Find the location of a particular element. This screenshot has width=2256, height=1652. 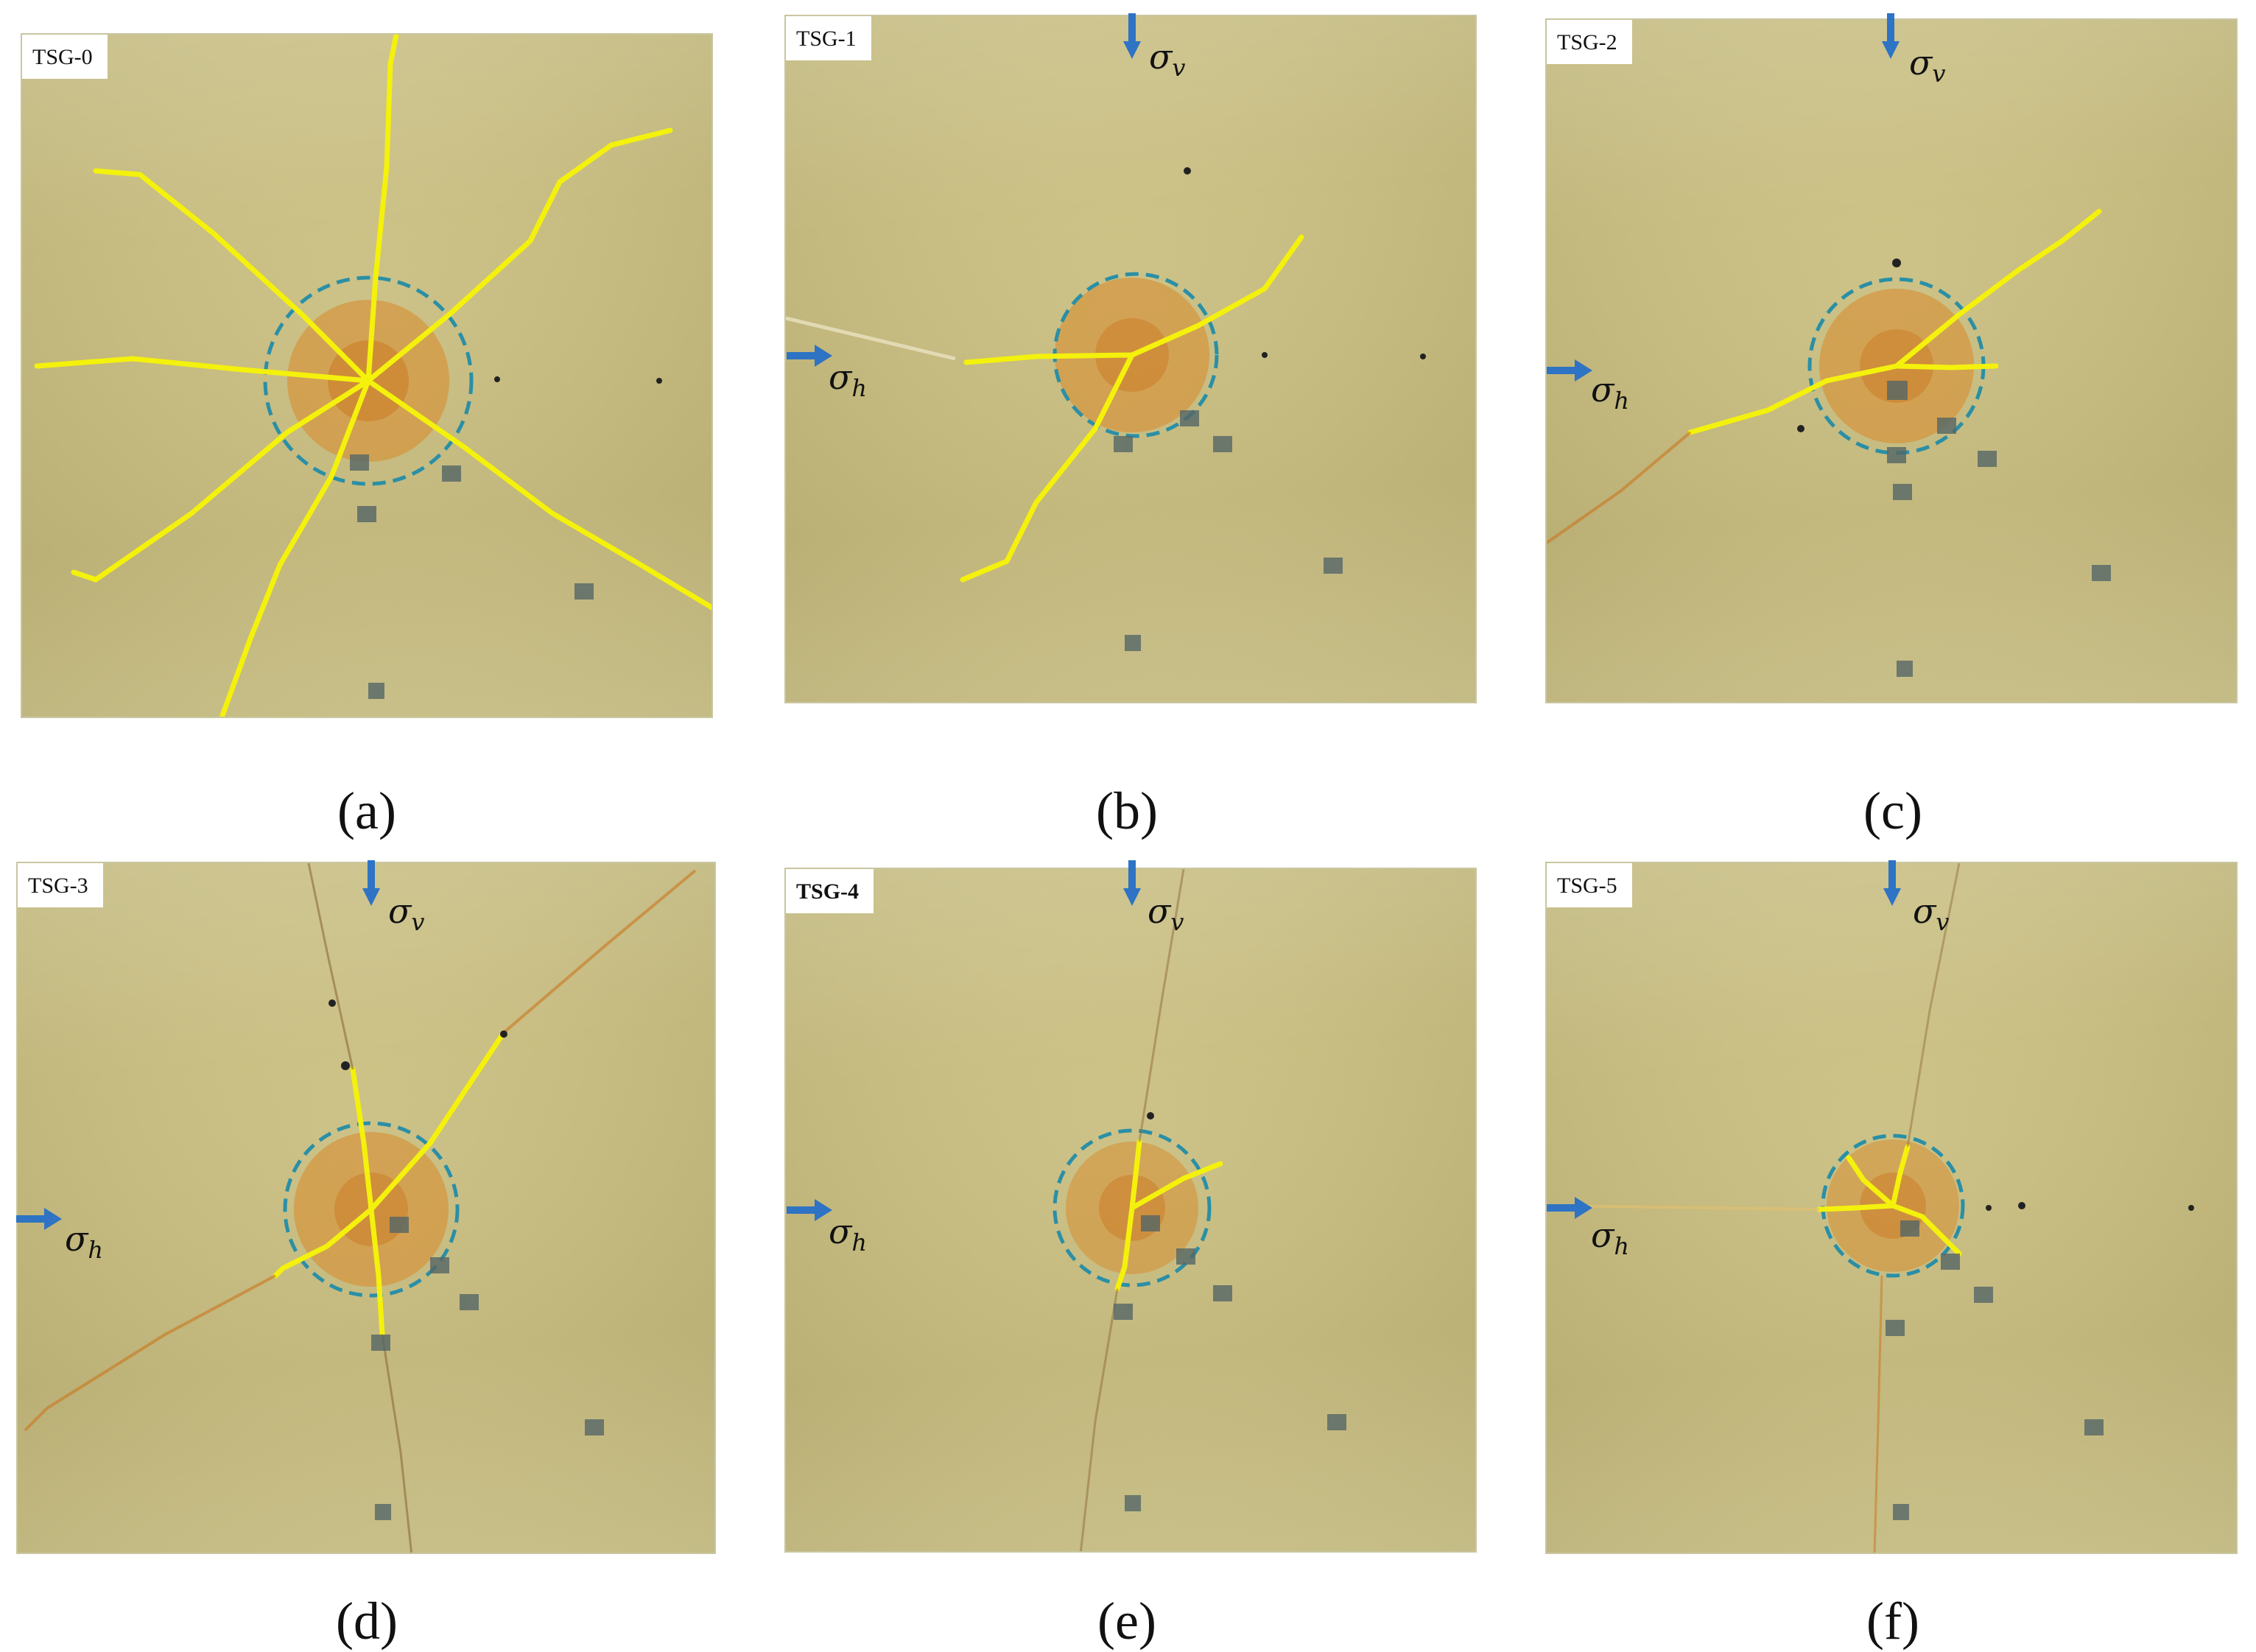

specimen-tag: TSG-2 is located at coordinates (1589, 42).